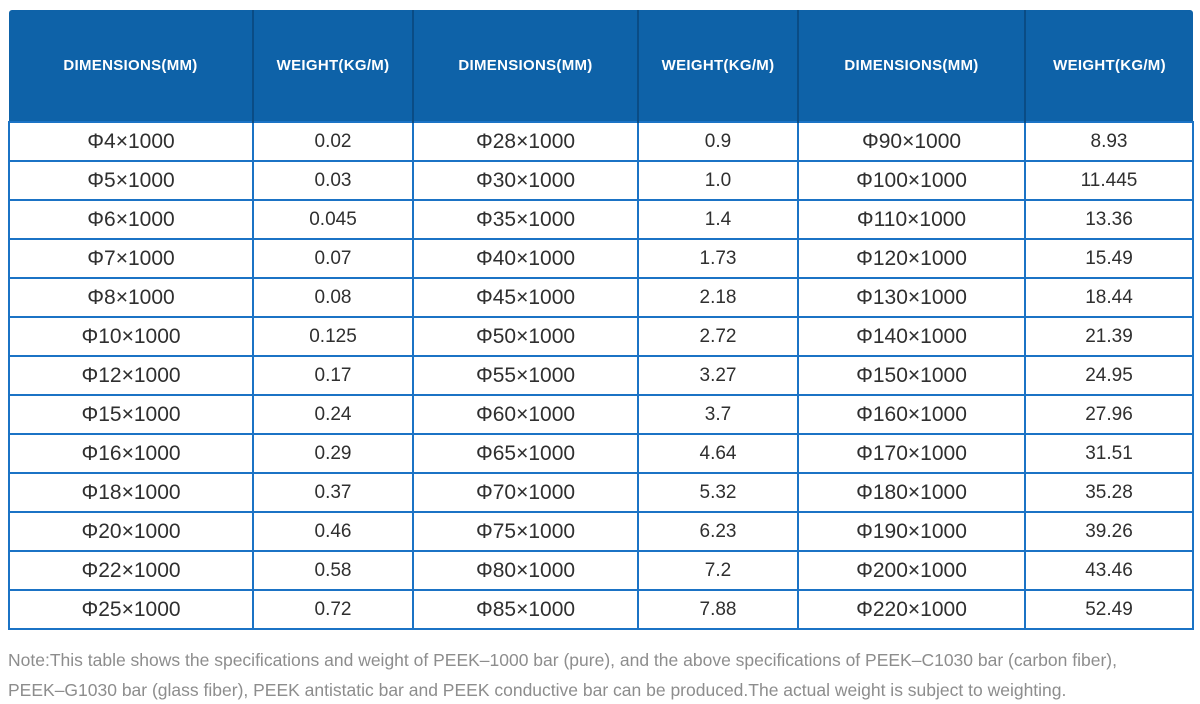 The image size is (1200, 704). What do you see at coordinates (718, 453) in the screenshot?
I see `weight-cell: 4.64` at bounding box center [718, 453].